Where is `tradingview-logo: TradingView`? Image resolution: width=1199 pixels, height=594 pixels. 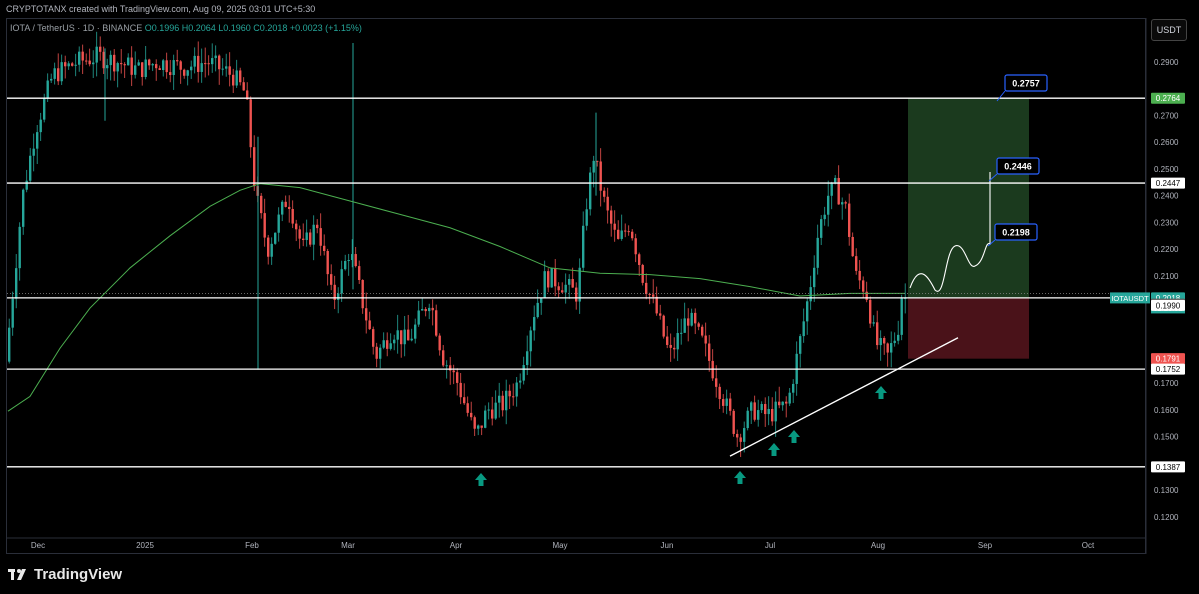 tradingview-logo: TradingView is located at coordinates (65, 574).